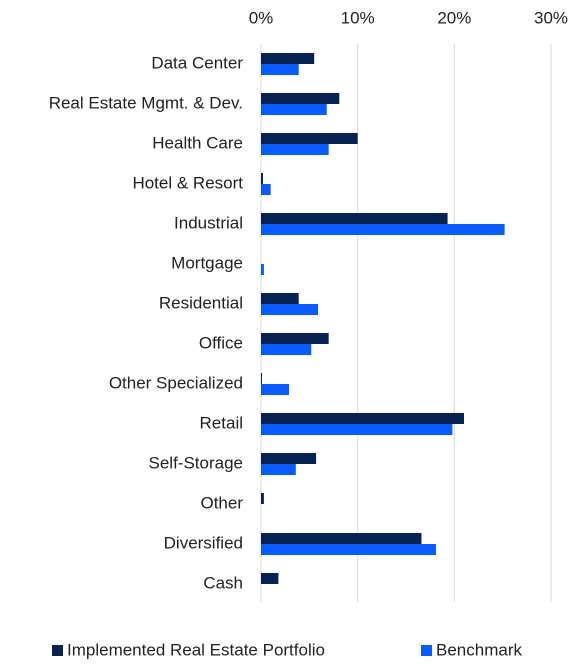 This screenshot has height=668, width=571. What do you see at coordinates (203, 542) in the screenshot?
I see `category-label: Diversified` at bounding box center [203, 542].